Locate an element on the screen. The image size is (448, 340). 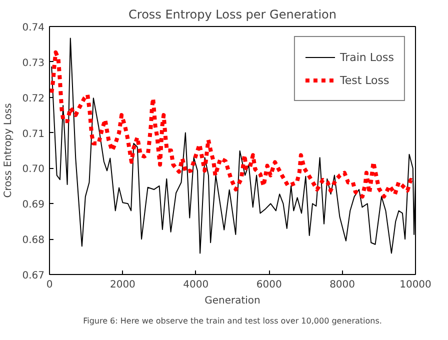
y-tick-label: 0.73 is located at coordinates (33, 63).